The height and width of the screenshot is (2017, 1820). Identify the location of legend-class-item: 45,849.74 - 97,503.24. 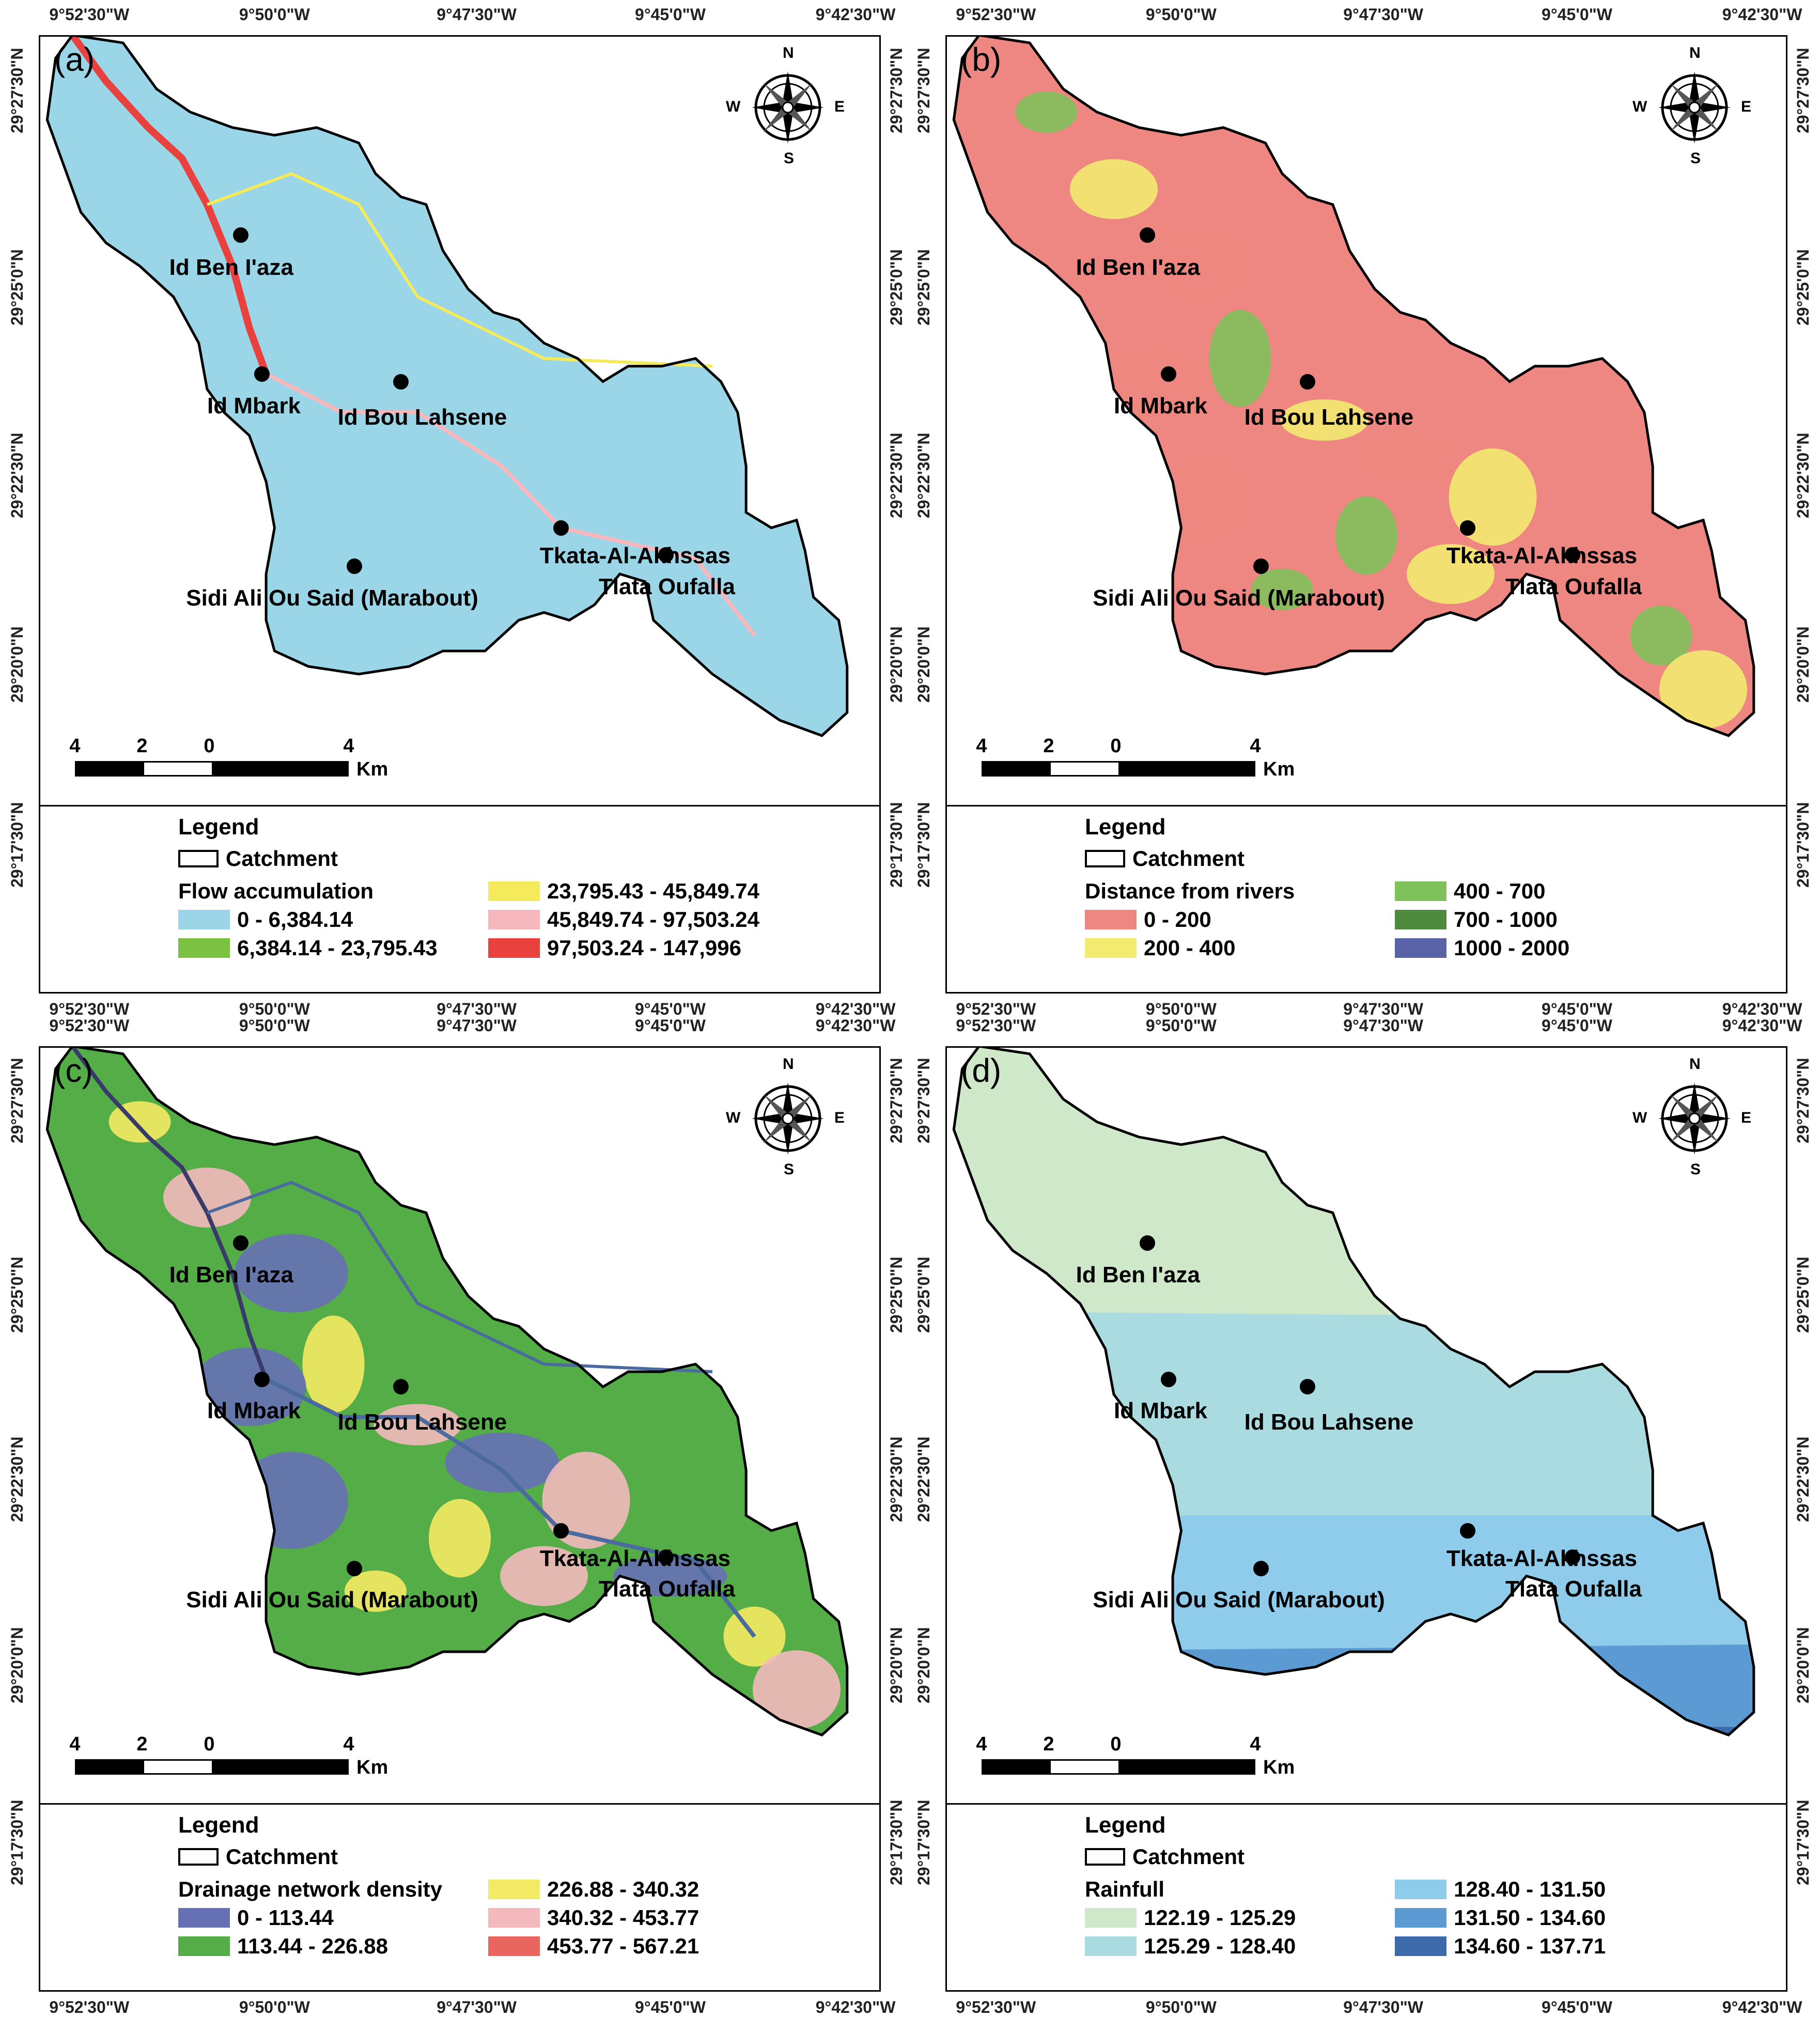
(623, 919).